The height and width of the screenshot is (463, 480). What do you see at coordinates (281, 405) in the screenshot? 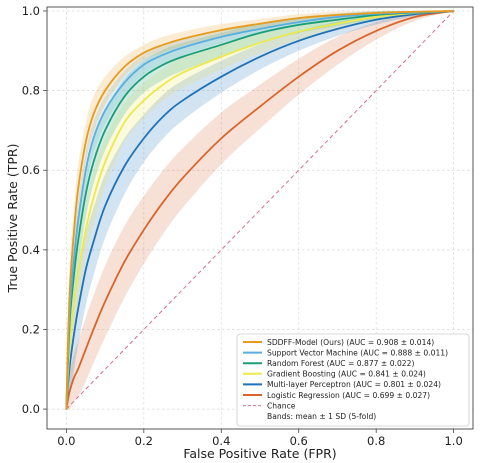
I see `legend-label-chance: Chance` at bounding box center [281, 405].